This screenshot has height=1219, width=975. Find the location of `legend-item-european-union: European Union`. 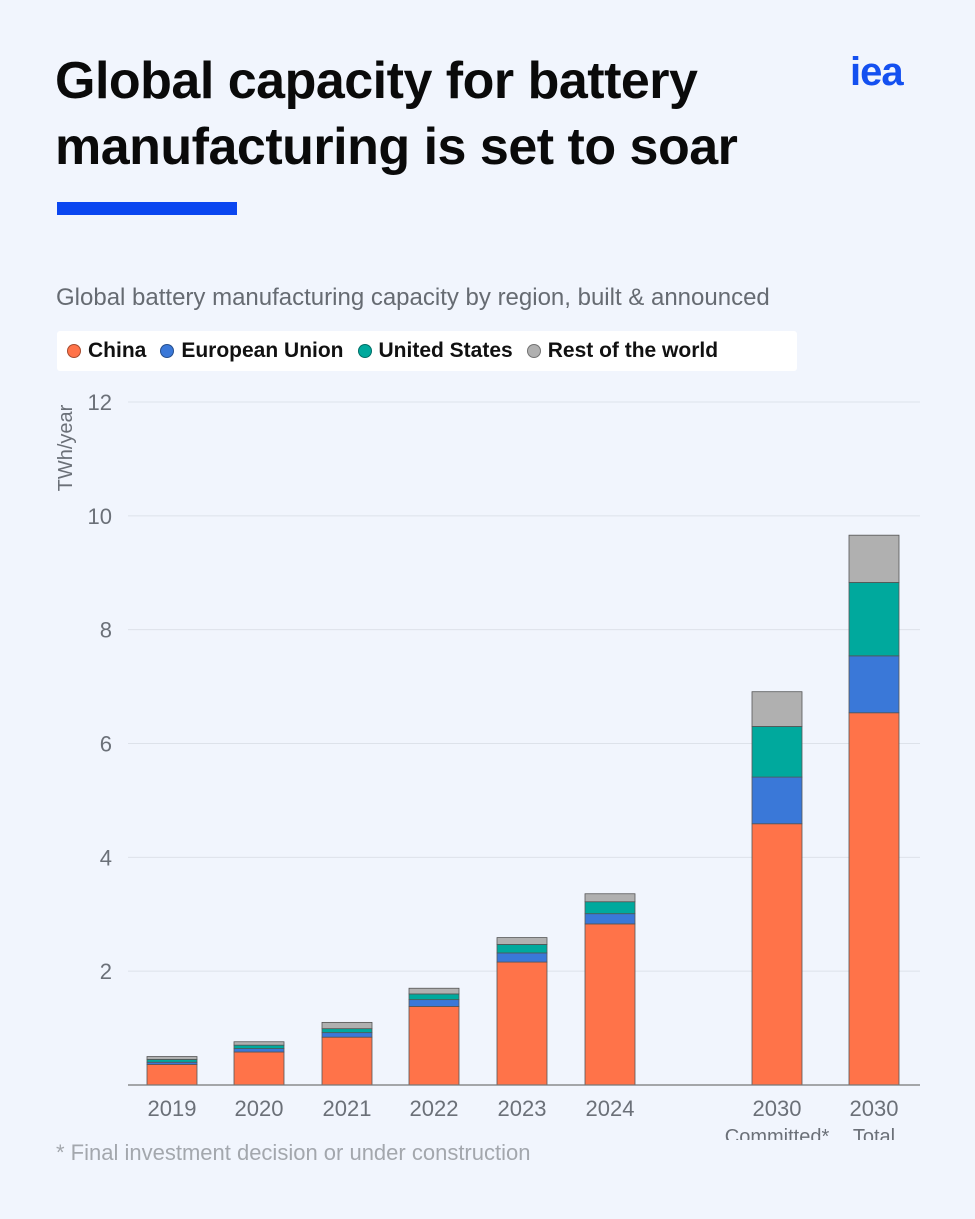

legend-item-european-union: European Union is located at coordinates (252, 351).